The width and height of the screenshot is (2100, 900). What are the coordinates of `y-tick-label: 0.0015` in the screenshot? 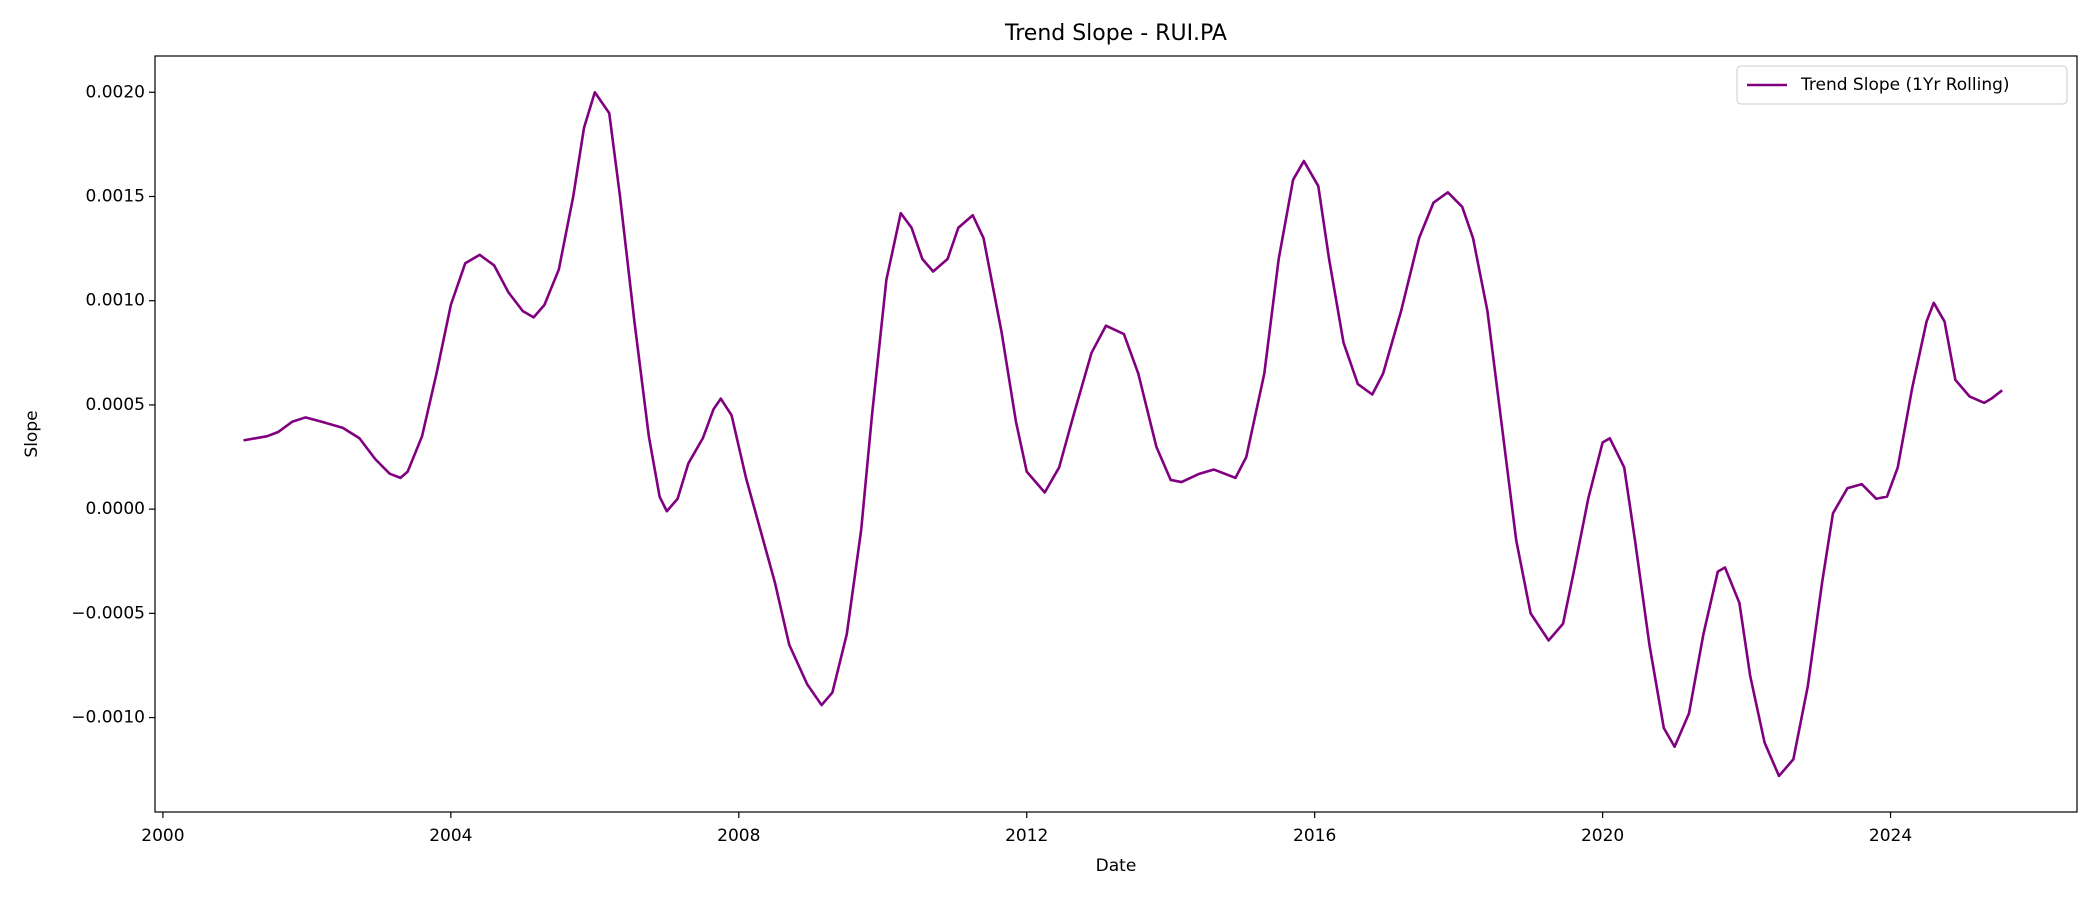 It's located at (115, 196).